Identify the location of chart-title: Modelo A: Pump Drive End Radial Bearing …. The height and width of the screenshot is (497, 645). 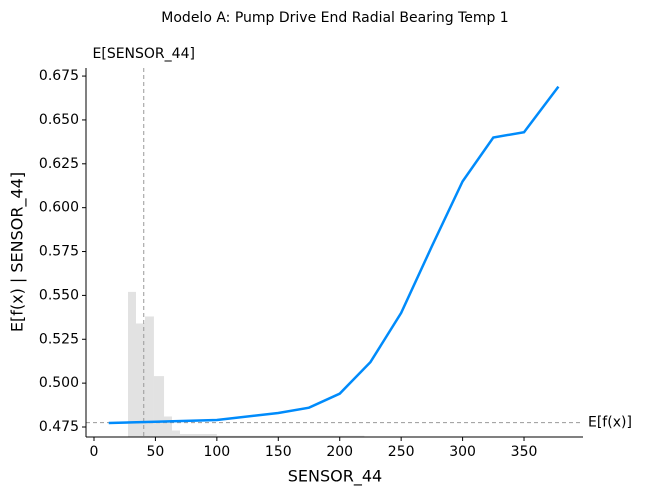
(334, 18).